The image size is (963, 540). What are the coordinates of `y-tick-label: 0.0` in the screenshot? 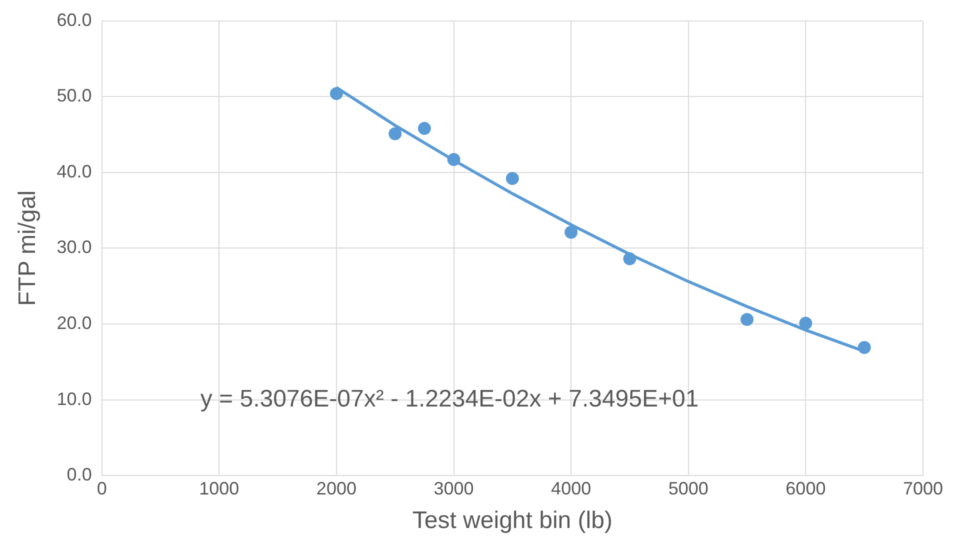 It's located at (79, 474).